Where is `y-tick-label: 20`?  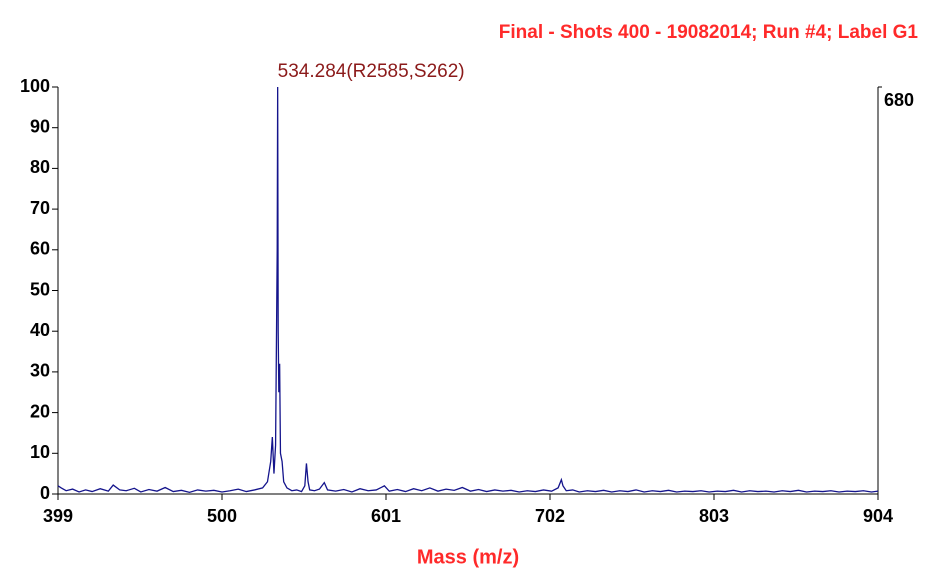 y-tick-label: 20 is located at coordinates (40, 411).